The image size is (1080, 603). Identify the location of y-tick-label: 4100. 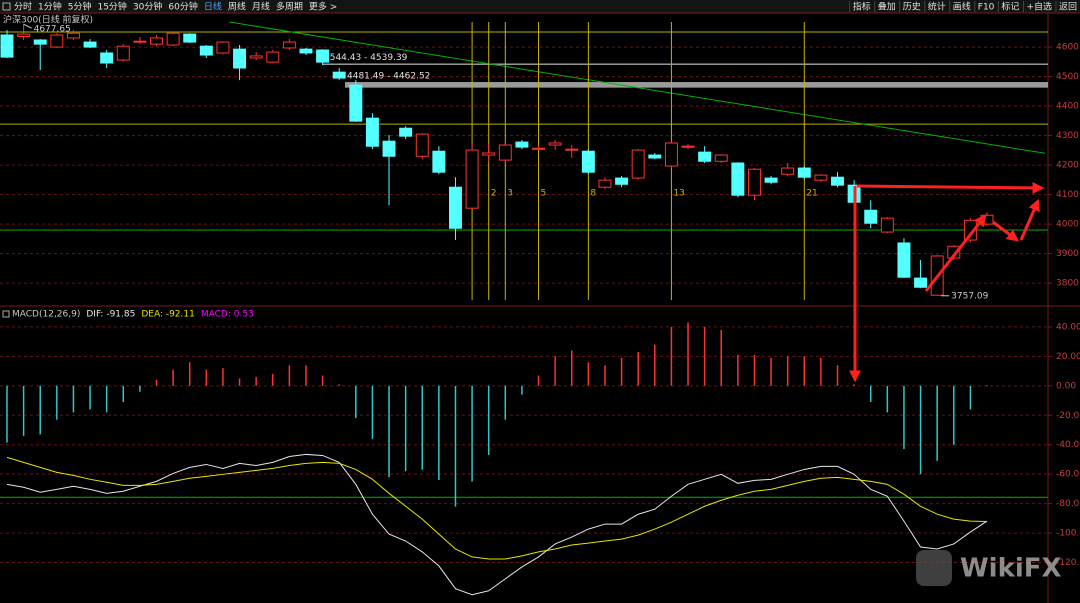
(1067, 195).